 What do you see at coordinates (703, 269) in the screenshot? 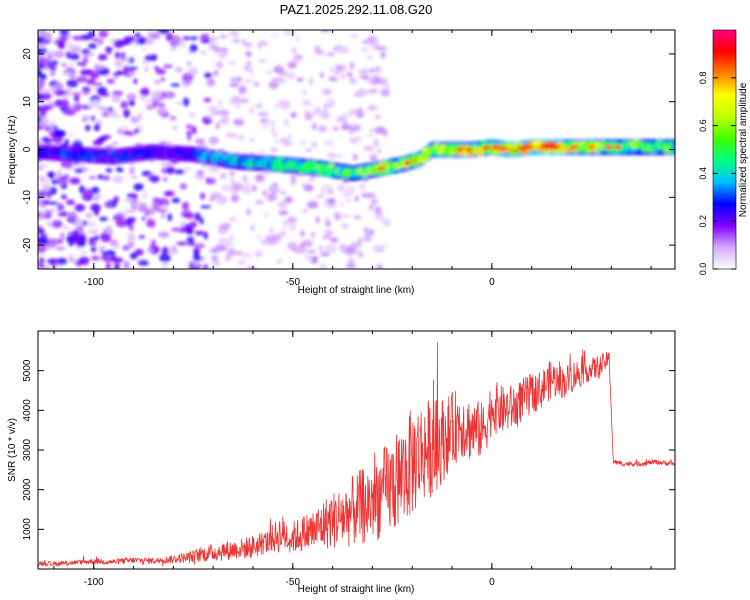
I see `tick-label: 0.0` at bounding box center [703, 269].